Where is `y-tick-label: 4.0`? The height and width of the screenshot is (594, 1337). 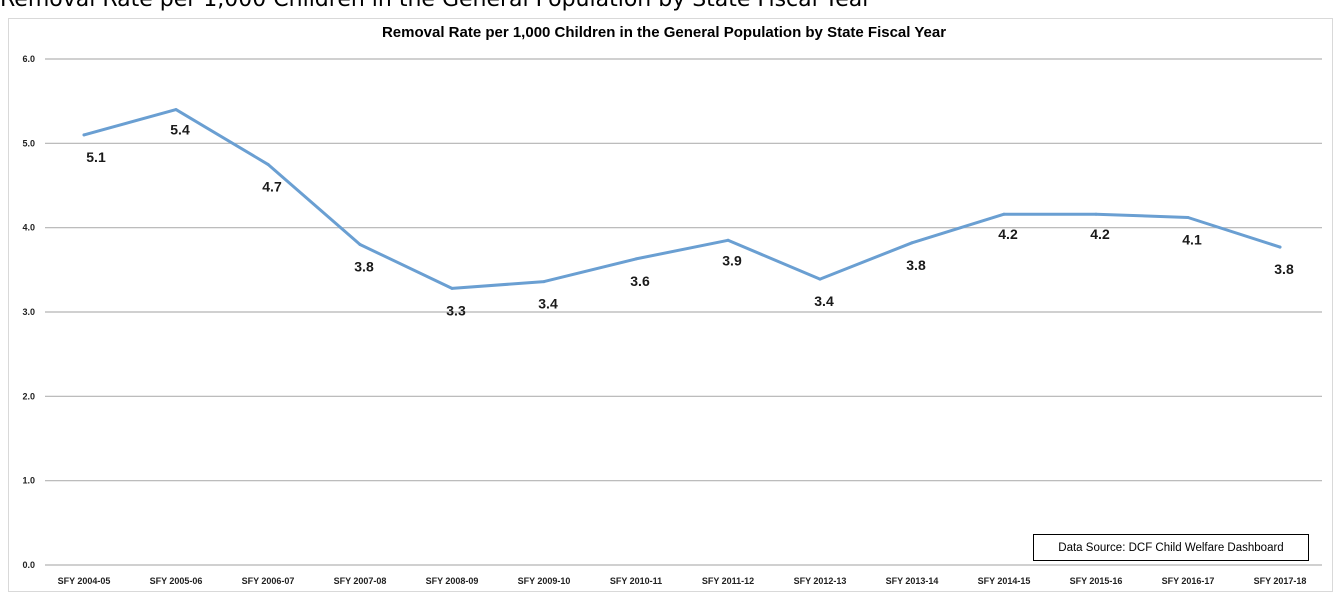
y-tick-label: 4.0 is located at coordinates (28, 228).